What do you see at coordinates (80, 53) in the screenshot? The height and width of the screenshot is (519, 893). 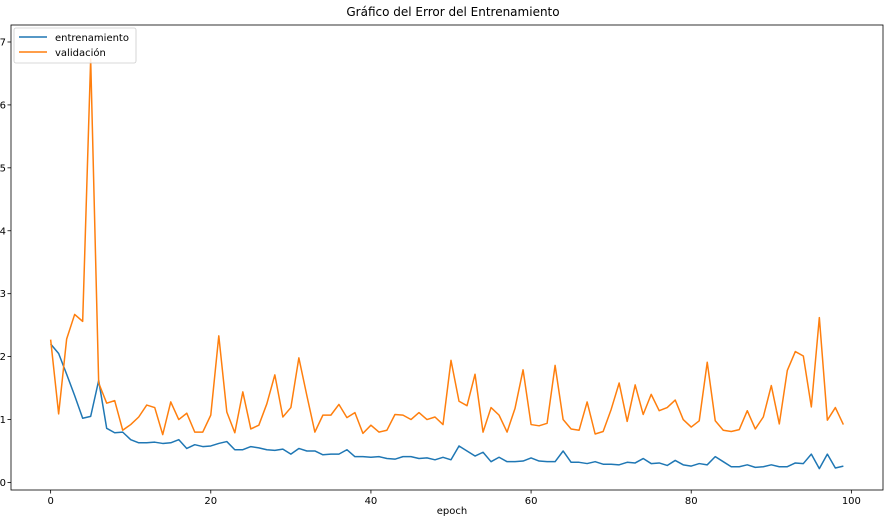 I see `legend-label-validacion: validación` at bounding box center [80, 53].